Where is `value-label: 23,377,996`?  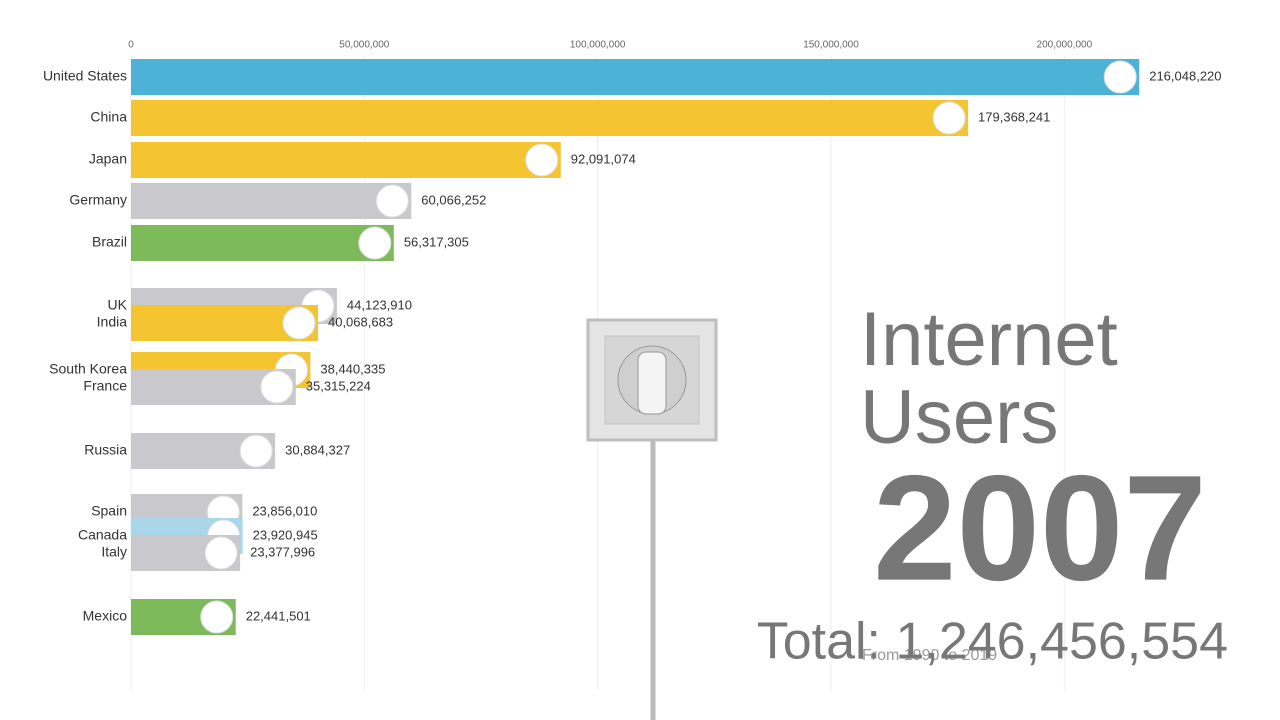
value-label: 23,377,996 is located at coordinates (282, 551).